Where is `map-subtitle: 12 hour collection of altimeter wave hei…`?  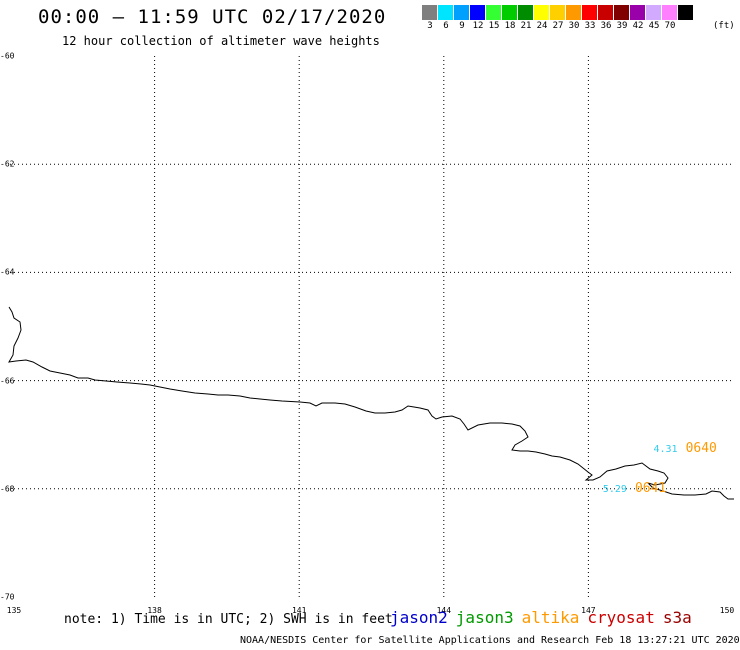
map-subtitle: 12 hour collection of altimeter wave hei… is located at coordinates (221, 41).